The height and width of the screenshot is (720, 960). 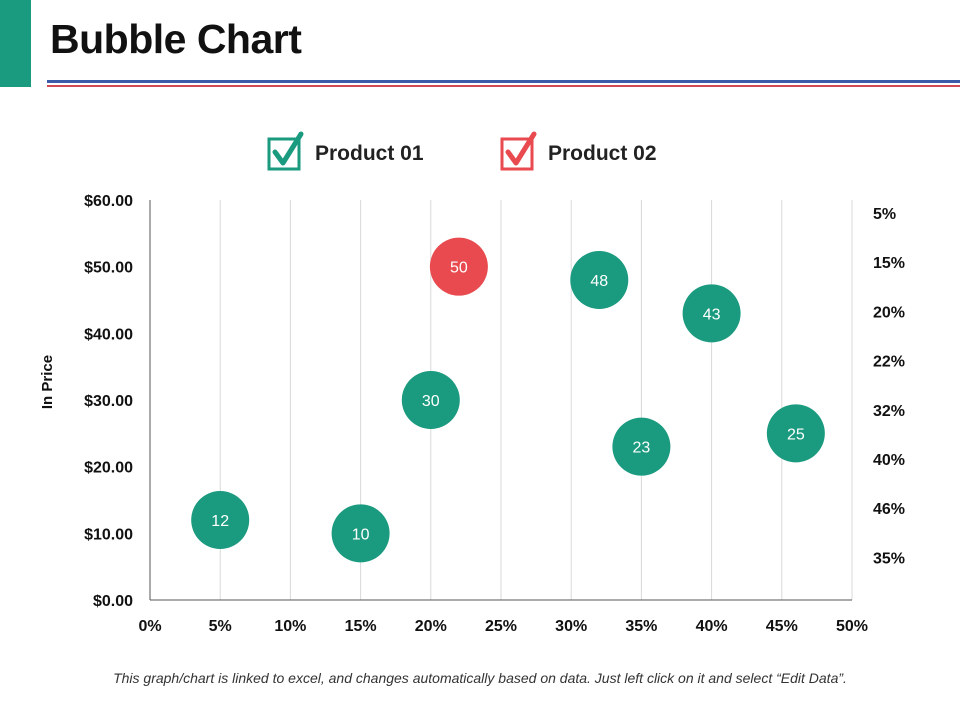 I want to click on bubble-label: 50, so click(x=459, y=268).